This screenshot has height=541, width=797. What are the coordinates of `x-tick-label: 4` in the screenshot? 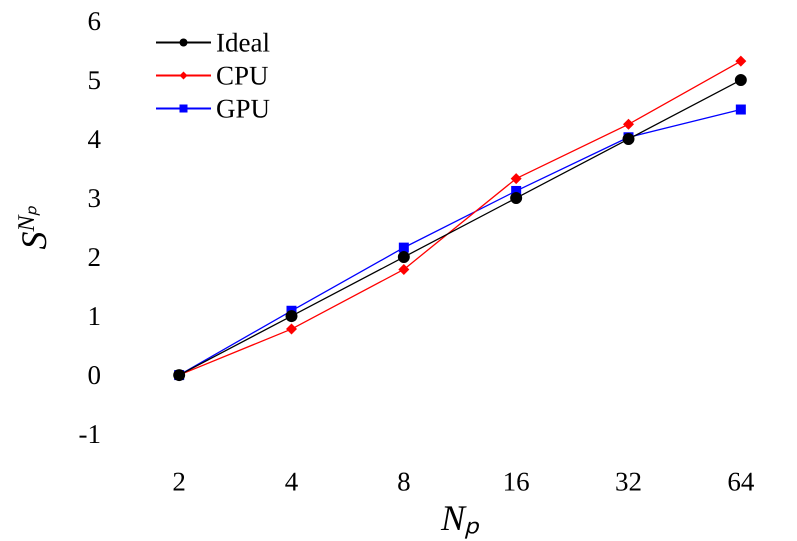 It's located at (291, 481).